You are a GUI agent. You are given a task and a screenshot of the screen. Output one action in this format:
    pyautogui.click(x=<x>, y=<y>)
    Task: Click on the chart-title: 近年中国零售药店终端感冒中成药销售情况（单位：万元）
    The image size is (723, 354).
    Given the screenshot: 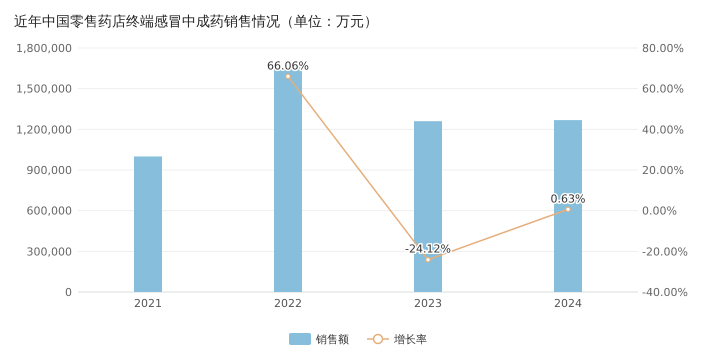 What is the action you would take?
    pyautogui.click(x=196, y=22)
    